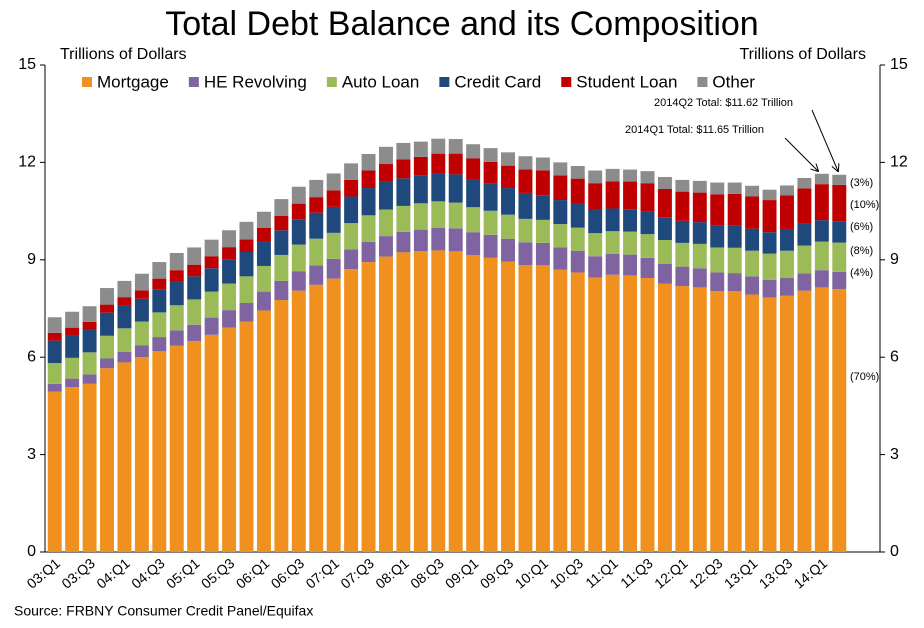 The image size is (924, 628). What do you see at coordinates (723, 103) in the screenshot?
I see `annotation: 2014Q2 Total: $11.62 Trillion` at bounding box center [723, 103].